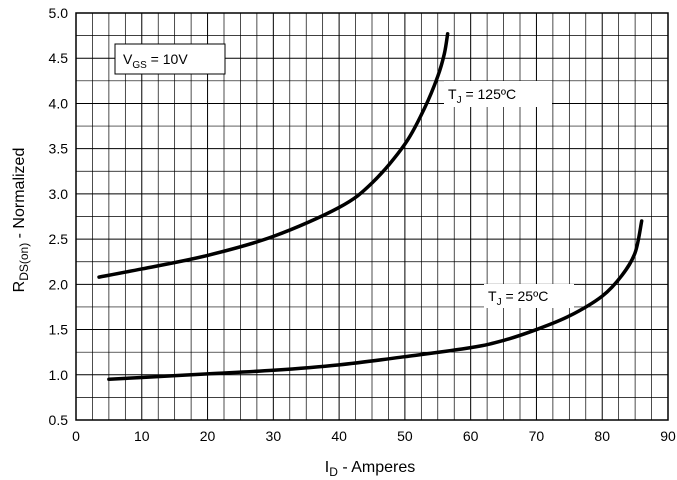 The image size is (677, 480). Describe the element at coordinates (339, 436) in the screenshot. I see `x-tick-label: 40` at that location.